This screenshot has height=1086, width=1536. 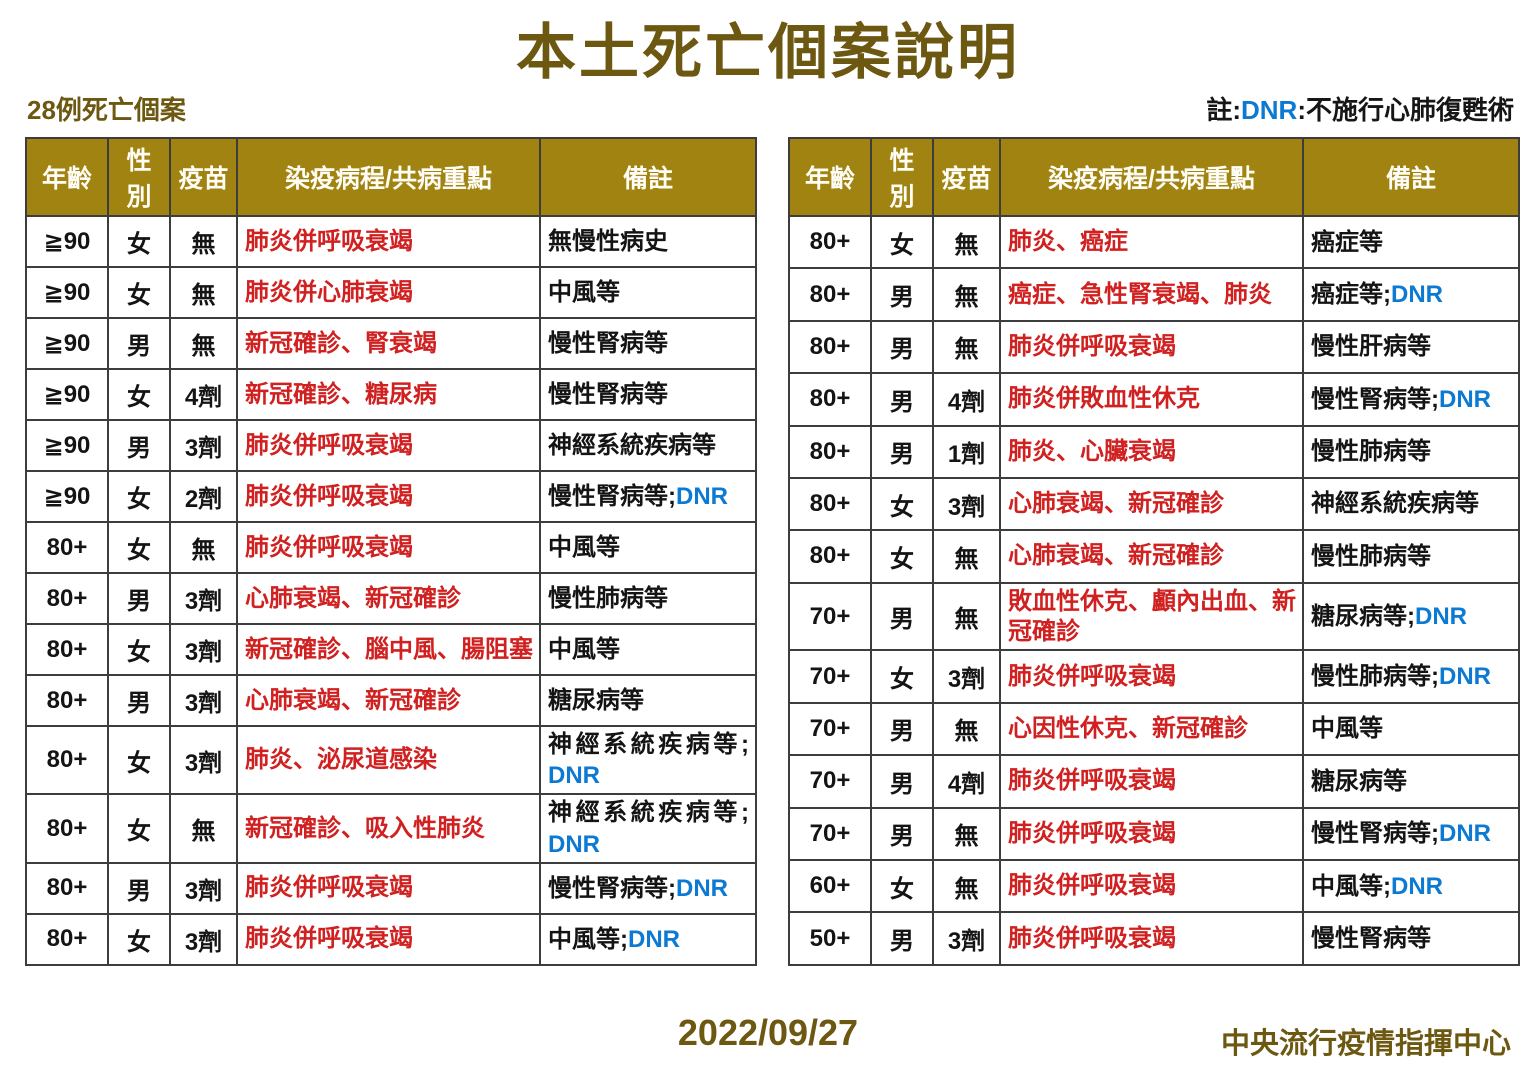 I want to click on table-row: 80+ 男無肺炎併呼吸衰竭 慢性肝病等, so click(x=1154, y=347).